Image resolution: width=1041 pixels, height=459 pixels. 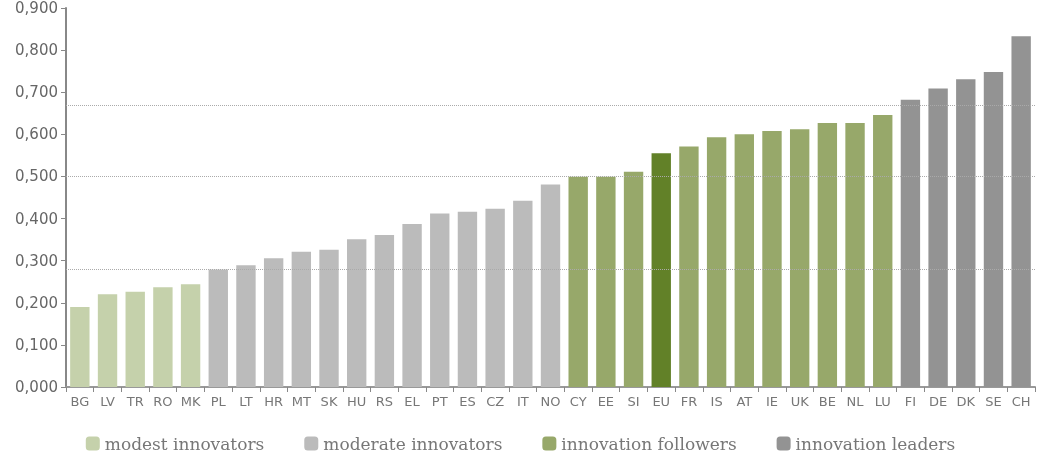 What do you see at coordinates (716, 401) in the screenshot?
I see `x-tick-label: IS` at bounding box center [716, 401].